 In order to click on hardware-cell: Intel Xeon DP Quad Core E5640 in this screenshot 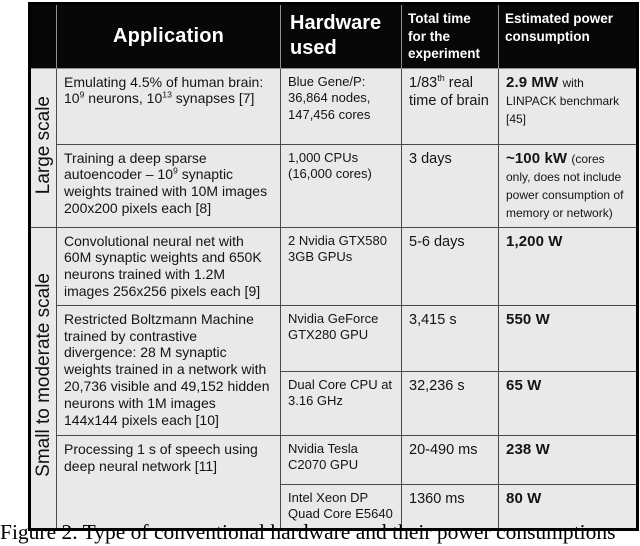, I will do `click(341, 507)`.